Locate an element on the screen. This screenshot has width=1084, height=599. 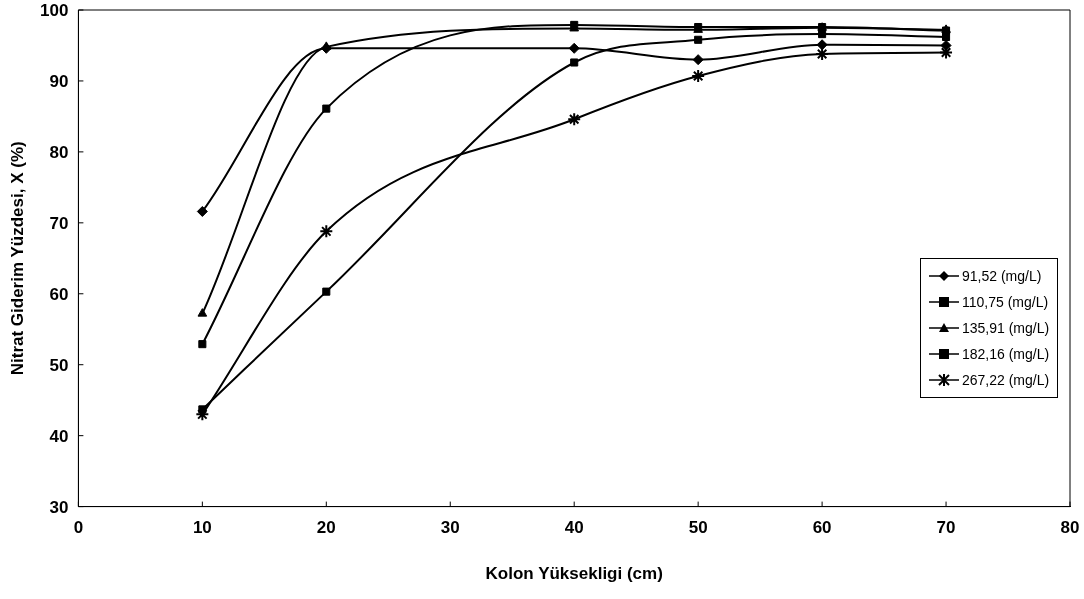
x-tick-label: 60 is located at coordinates (822, 527).